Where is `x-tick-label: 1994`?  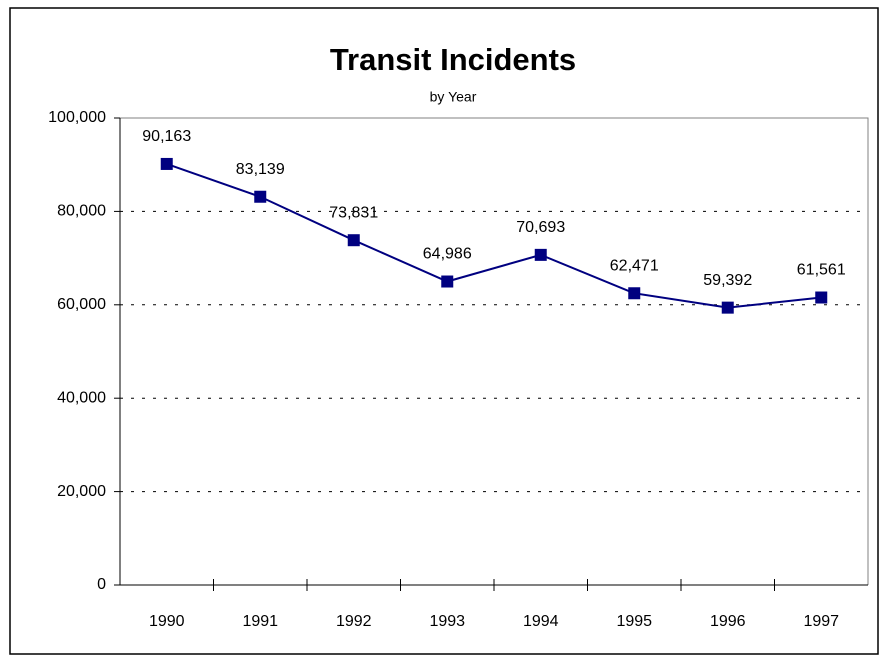 x-tick-label: 1994 is located at coordinates (541, 621).